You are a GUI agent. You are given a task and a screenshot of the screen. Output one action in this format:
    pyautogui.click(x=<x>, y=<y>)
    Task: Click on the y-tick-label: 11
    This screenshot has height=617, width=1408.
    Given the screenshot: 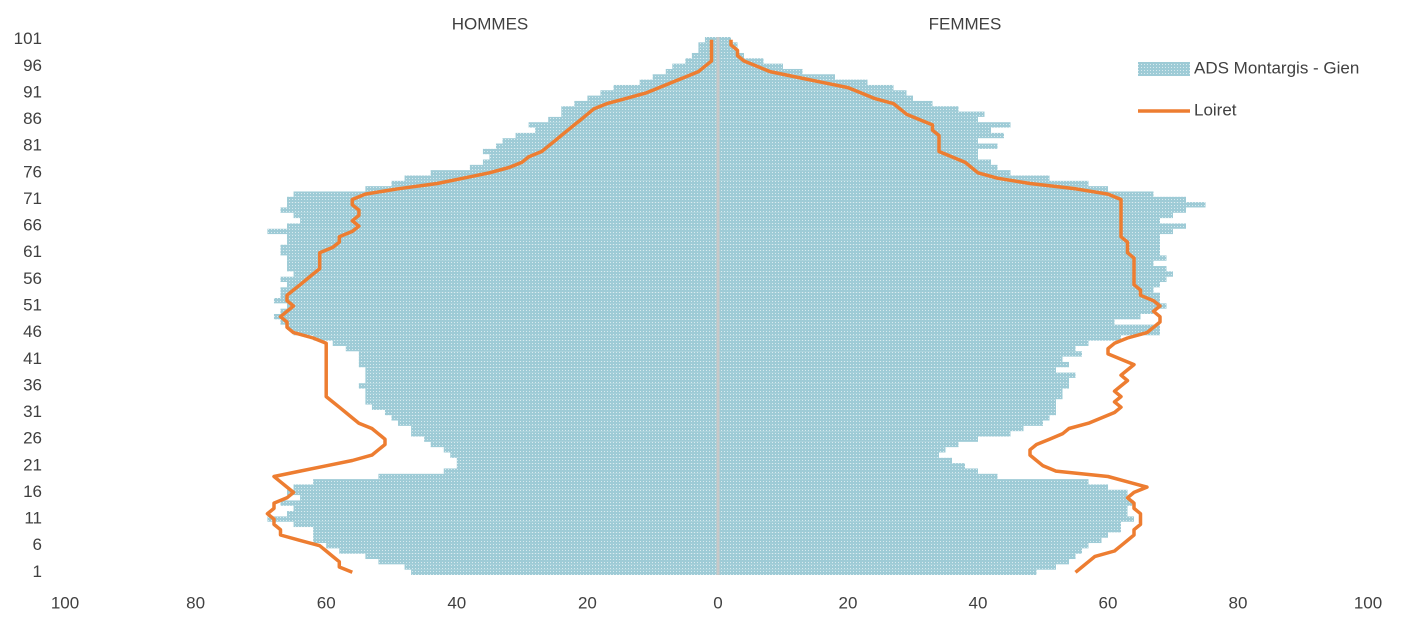 What is the action you would take?
    pyautogui.click(x=33, y=518)
    